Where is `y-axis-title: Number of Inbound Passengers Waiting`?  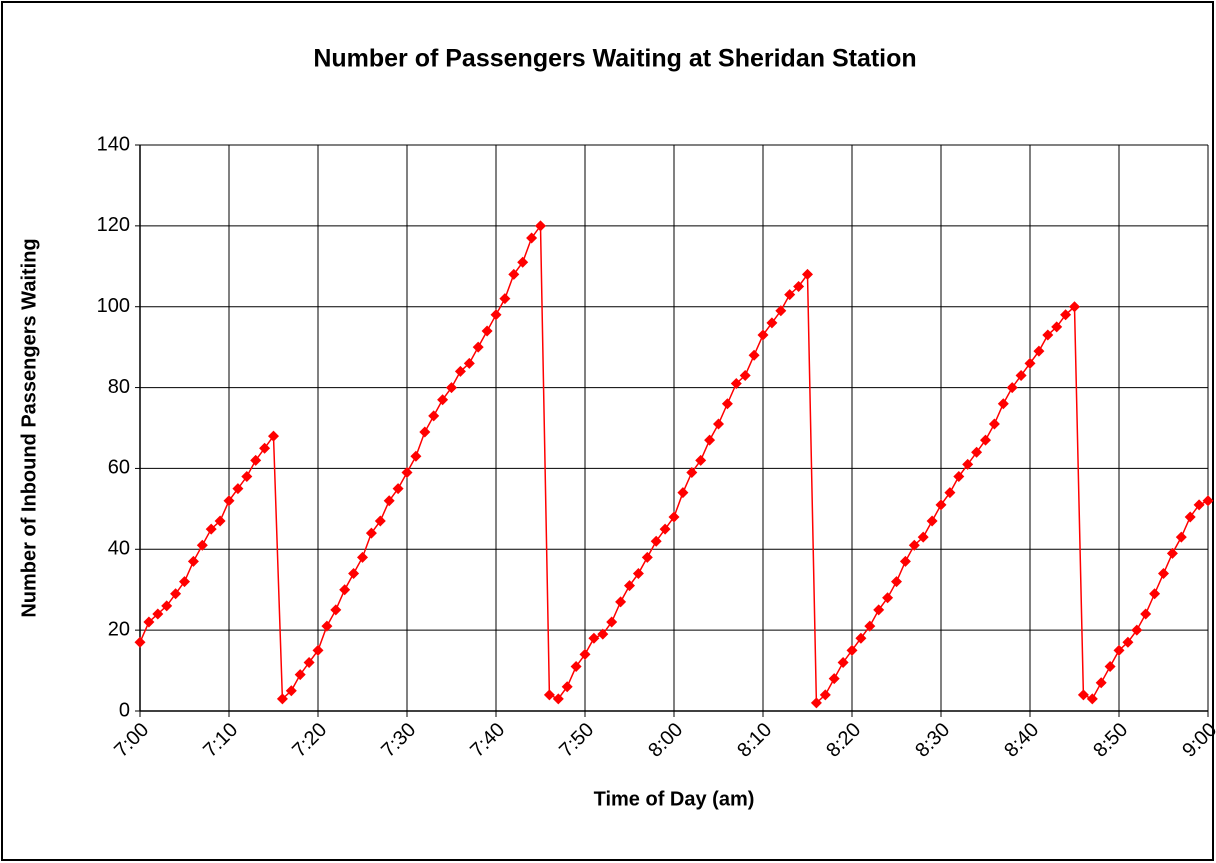
y-axis-title: Number of Inbound Passengers Waiting is located at coordinates (29, 427).